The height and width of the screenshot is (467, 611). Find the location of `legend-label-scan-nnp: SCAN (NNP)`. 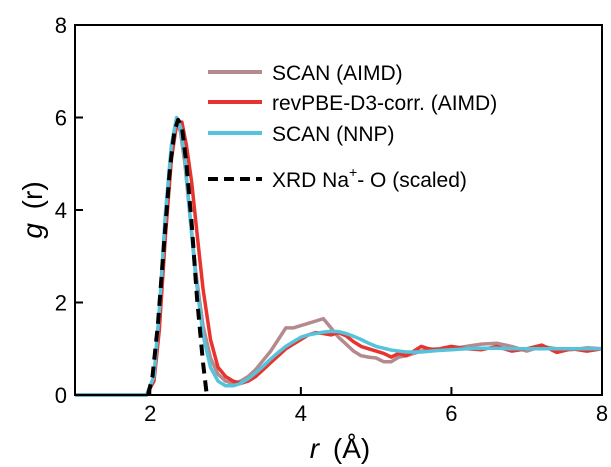

legend-label-scan-nnp: SCAN (NNP) is located at coordinates (333, 134).